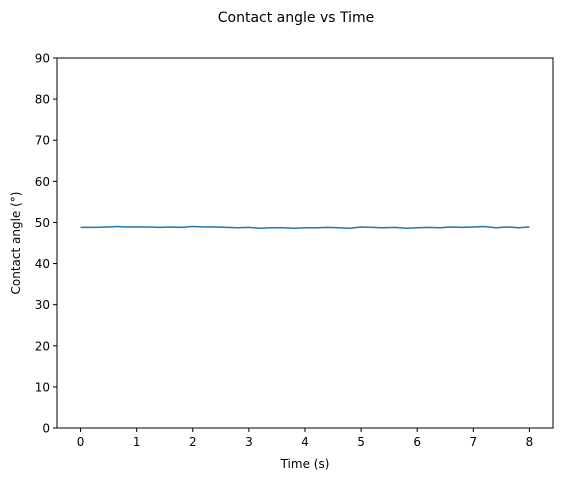  Describe the element at coordinates (42, 305) in the screenshot. I see `y-tick-label: 30` at that location.